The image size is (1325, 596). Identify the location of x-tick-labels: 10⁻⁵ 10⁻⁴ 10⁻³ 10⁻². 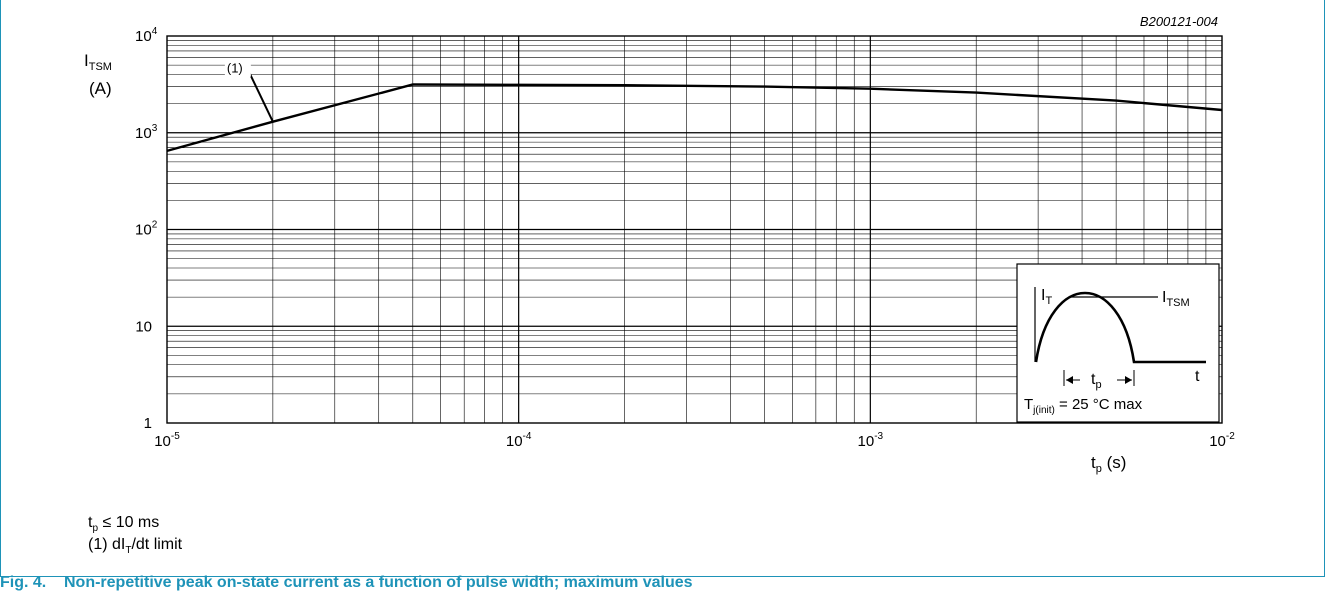
(694, 440).